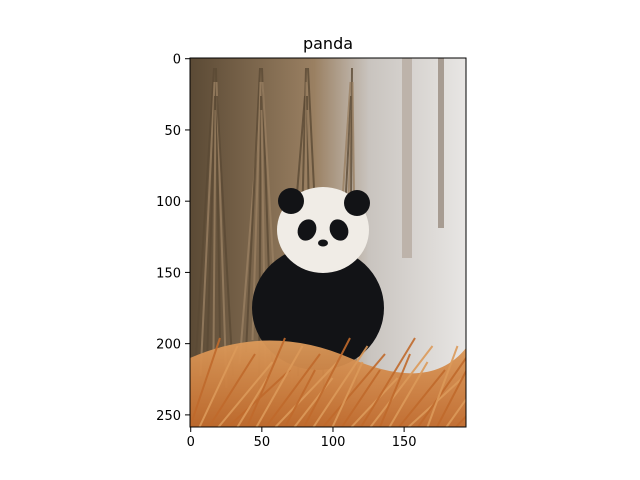  I want to click on y-tick-label: 150, so click(168, 273).